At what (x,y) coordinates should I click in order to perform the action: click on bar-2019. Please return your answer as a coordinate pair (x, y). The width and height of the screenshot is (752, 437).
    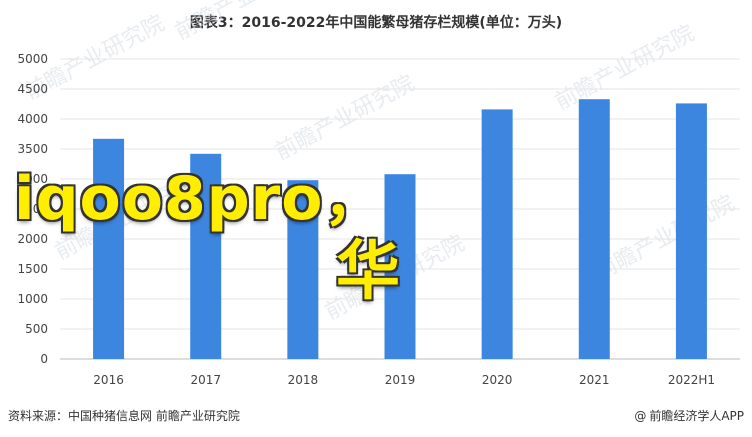
    Looking at the image, I should click on (400, 266).